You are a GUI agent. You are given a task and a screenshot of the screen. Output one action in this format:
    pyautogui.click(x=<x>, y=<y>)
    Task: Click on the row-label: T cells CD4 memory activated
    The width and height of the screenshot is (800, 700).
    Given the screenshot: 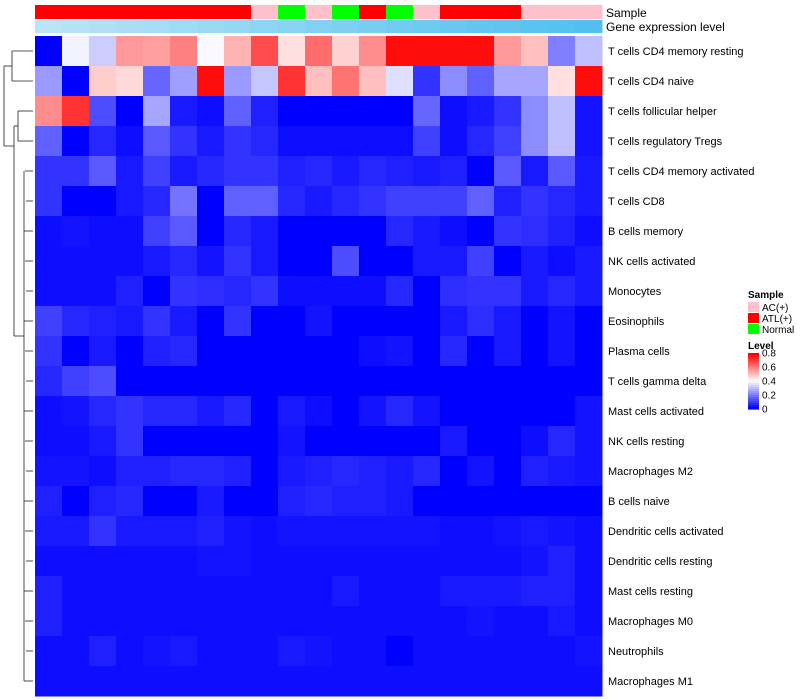 What is the action you would take?
    pyautogui.click(x=681, y=172)
    